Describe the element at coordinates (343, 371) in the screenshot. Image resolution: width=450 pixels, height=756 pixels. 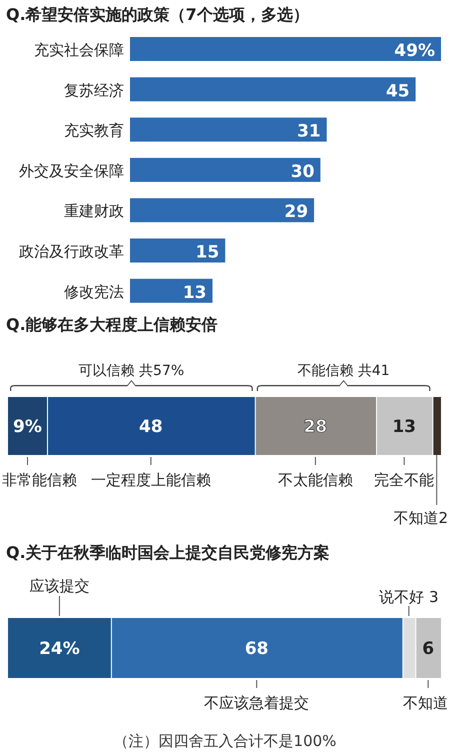
I see `text: 不能信赖 共41` at that location.